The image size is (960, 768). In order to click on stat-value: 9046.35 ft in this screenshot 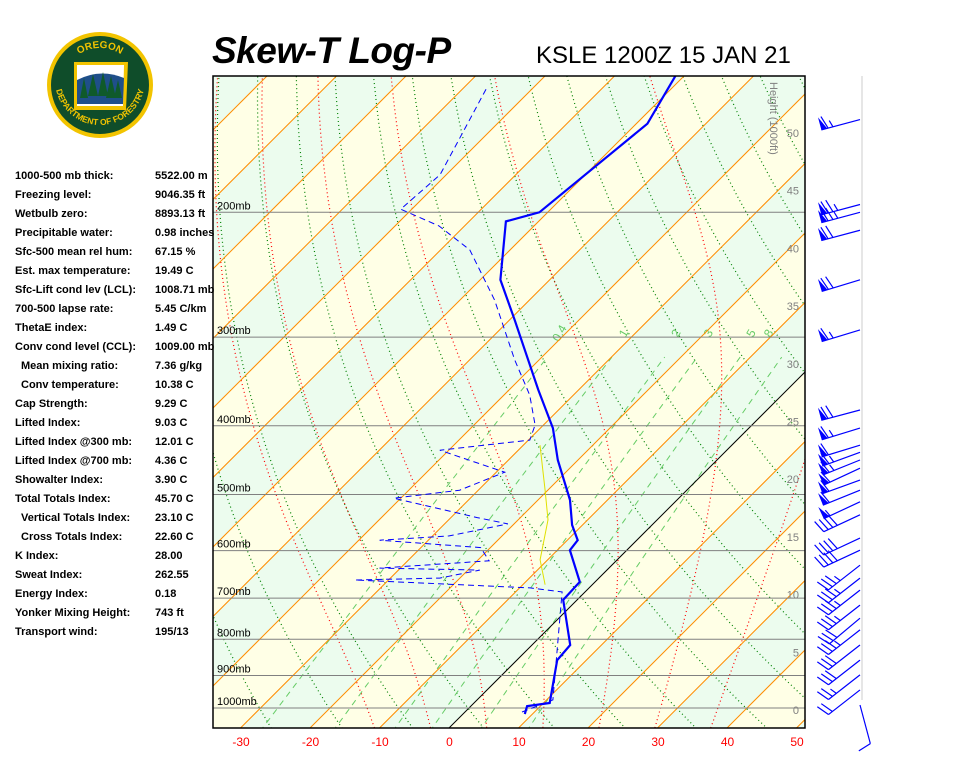, I will do `click(180, 195)`.